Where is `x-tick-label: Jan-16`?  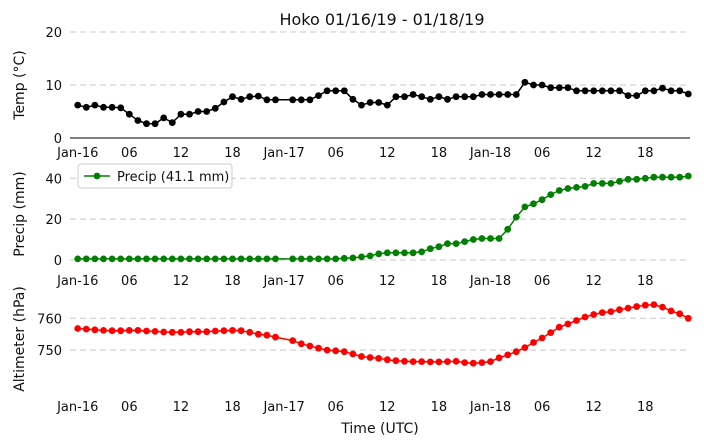
x-tick-label: Jan-16 is located at coordinates (77, 407).